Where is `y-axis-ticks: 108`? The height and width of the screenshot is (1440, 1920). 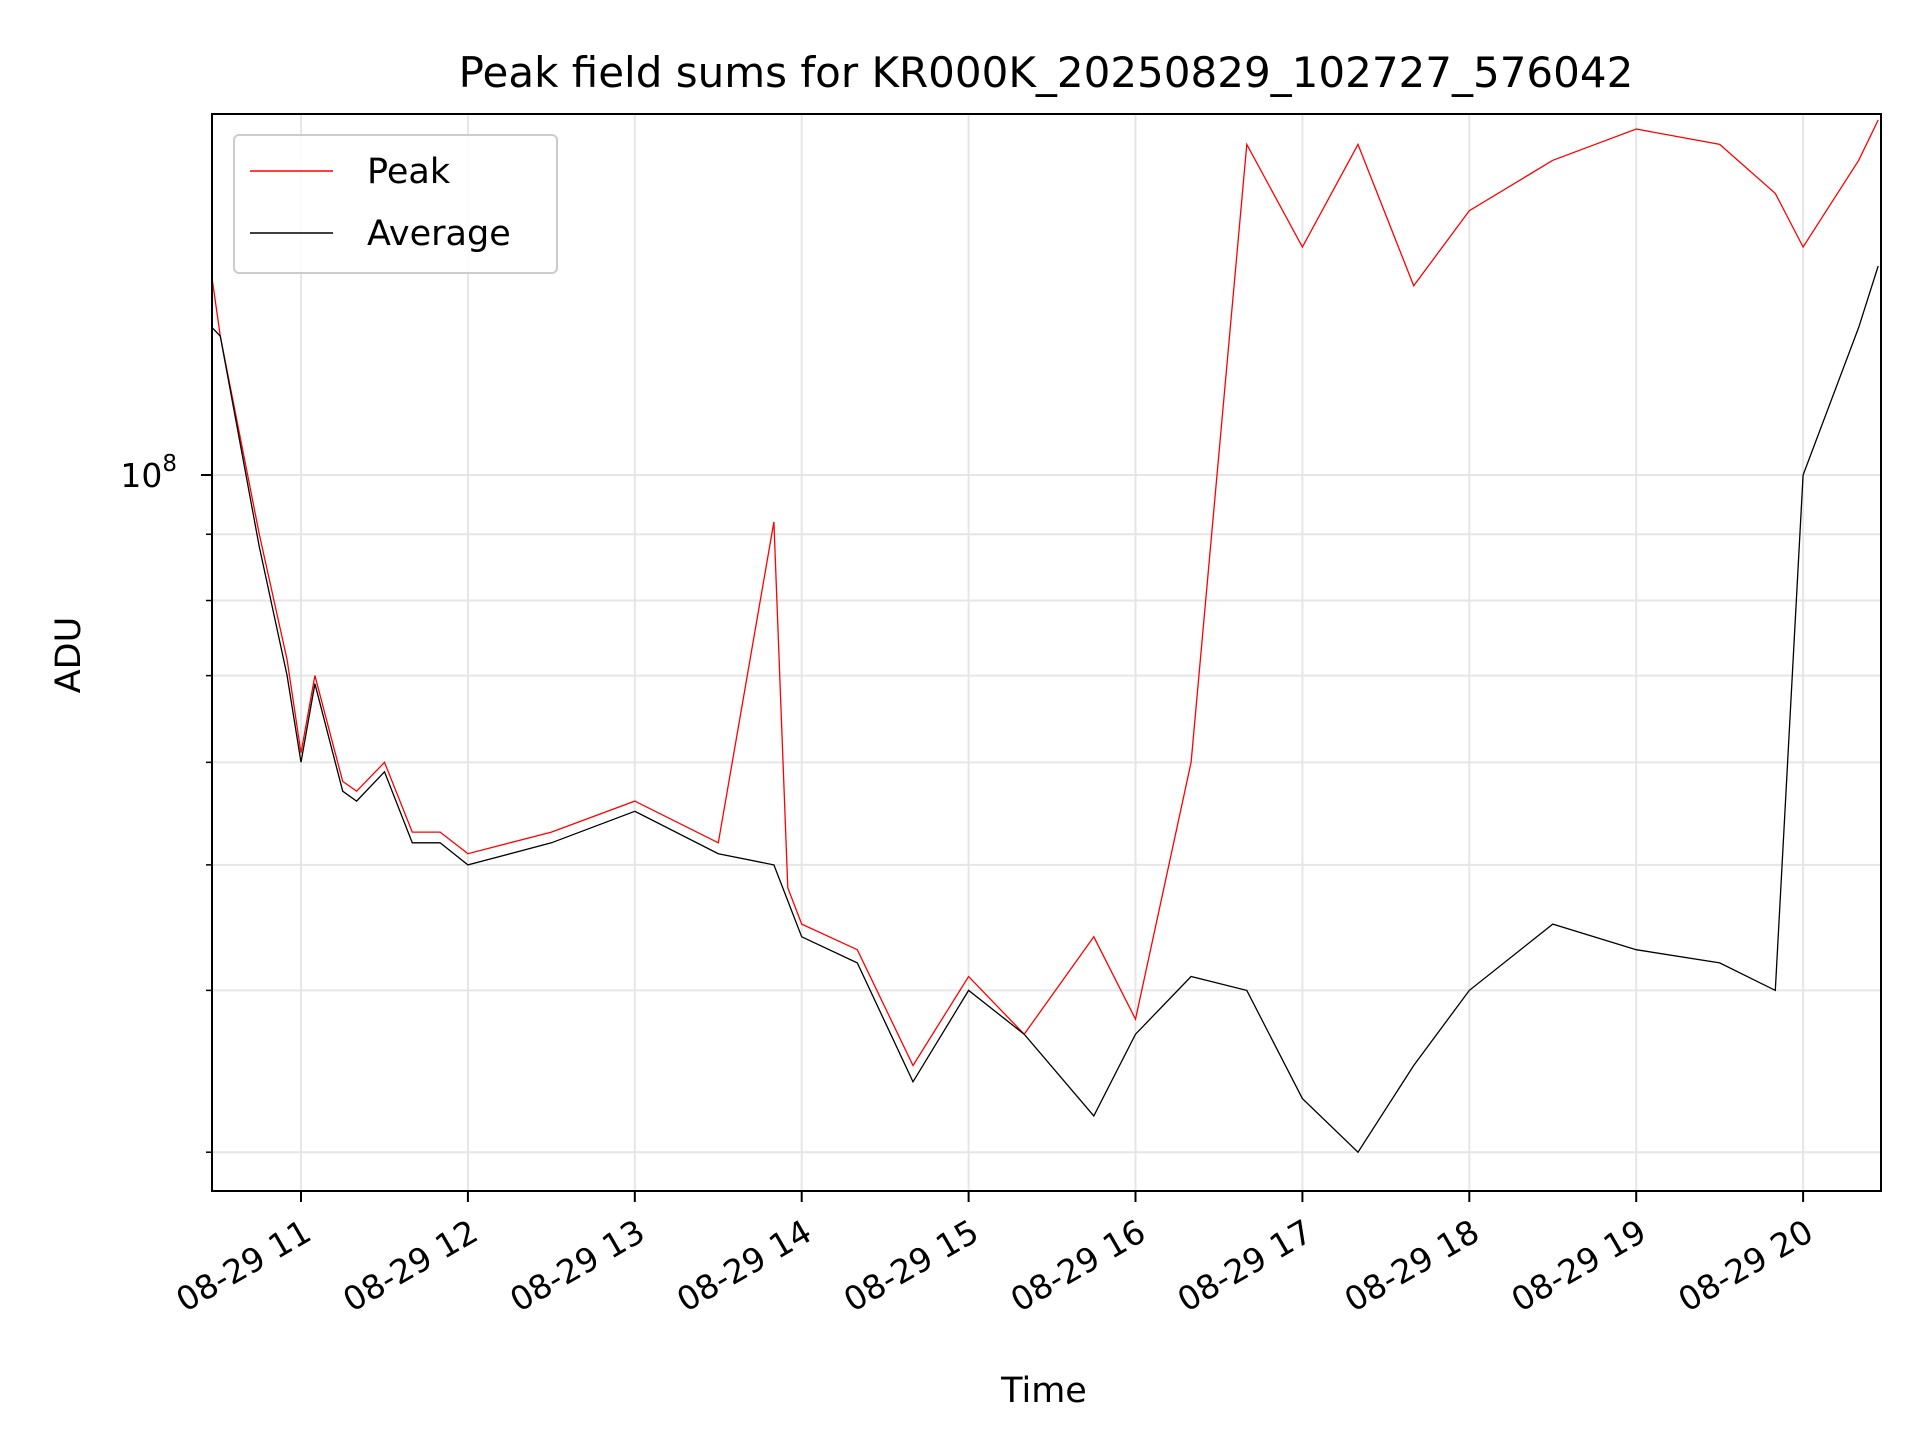
y-axis-ticks: 108 is located at coordinates (166, 802).